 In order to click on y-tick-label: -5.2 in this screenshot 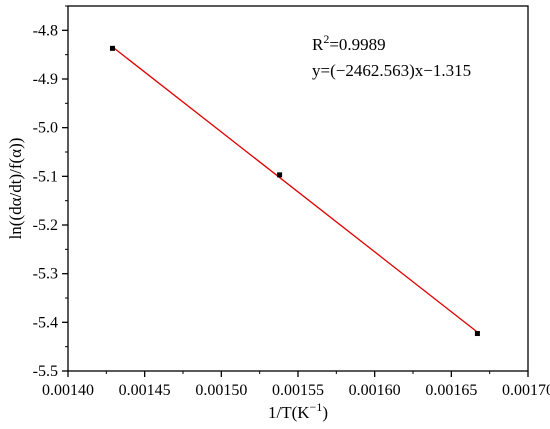, I will do `click(45, 225)`.